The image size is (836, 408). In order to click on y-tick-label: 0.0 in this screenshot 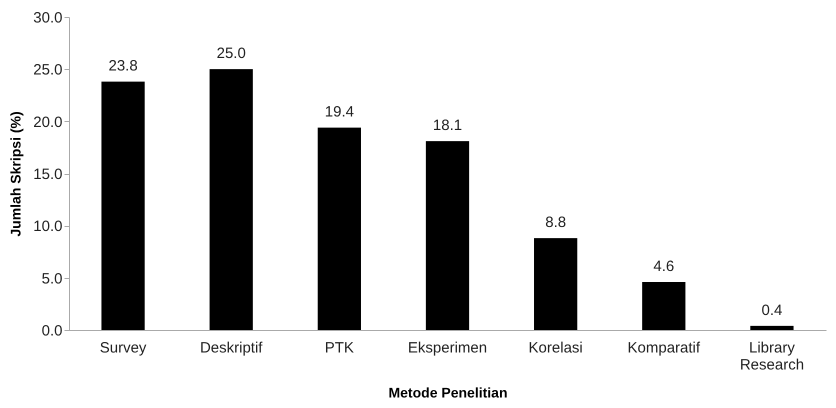, I will do `click(52, 331)`.